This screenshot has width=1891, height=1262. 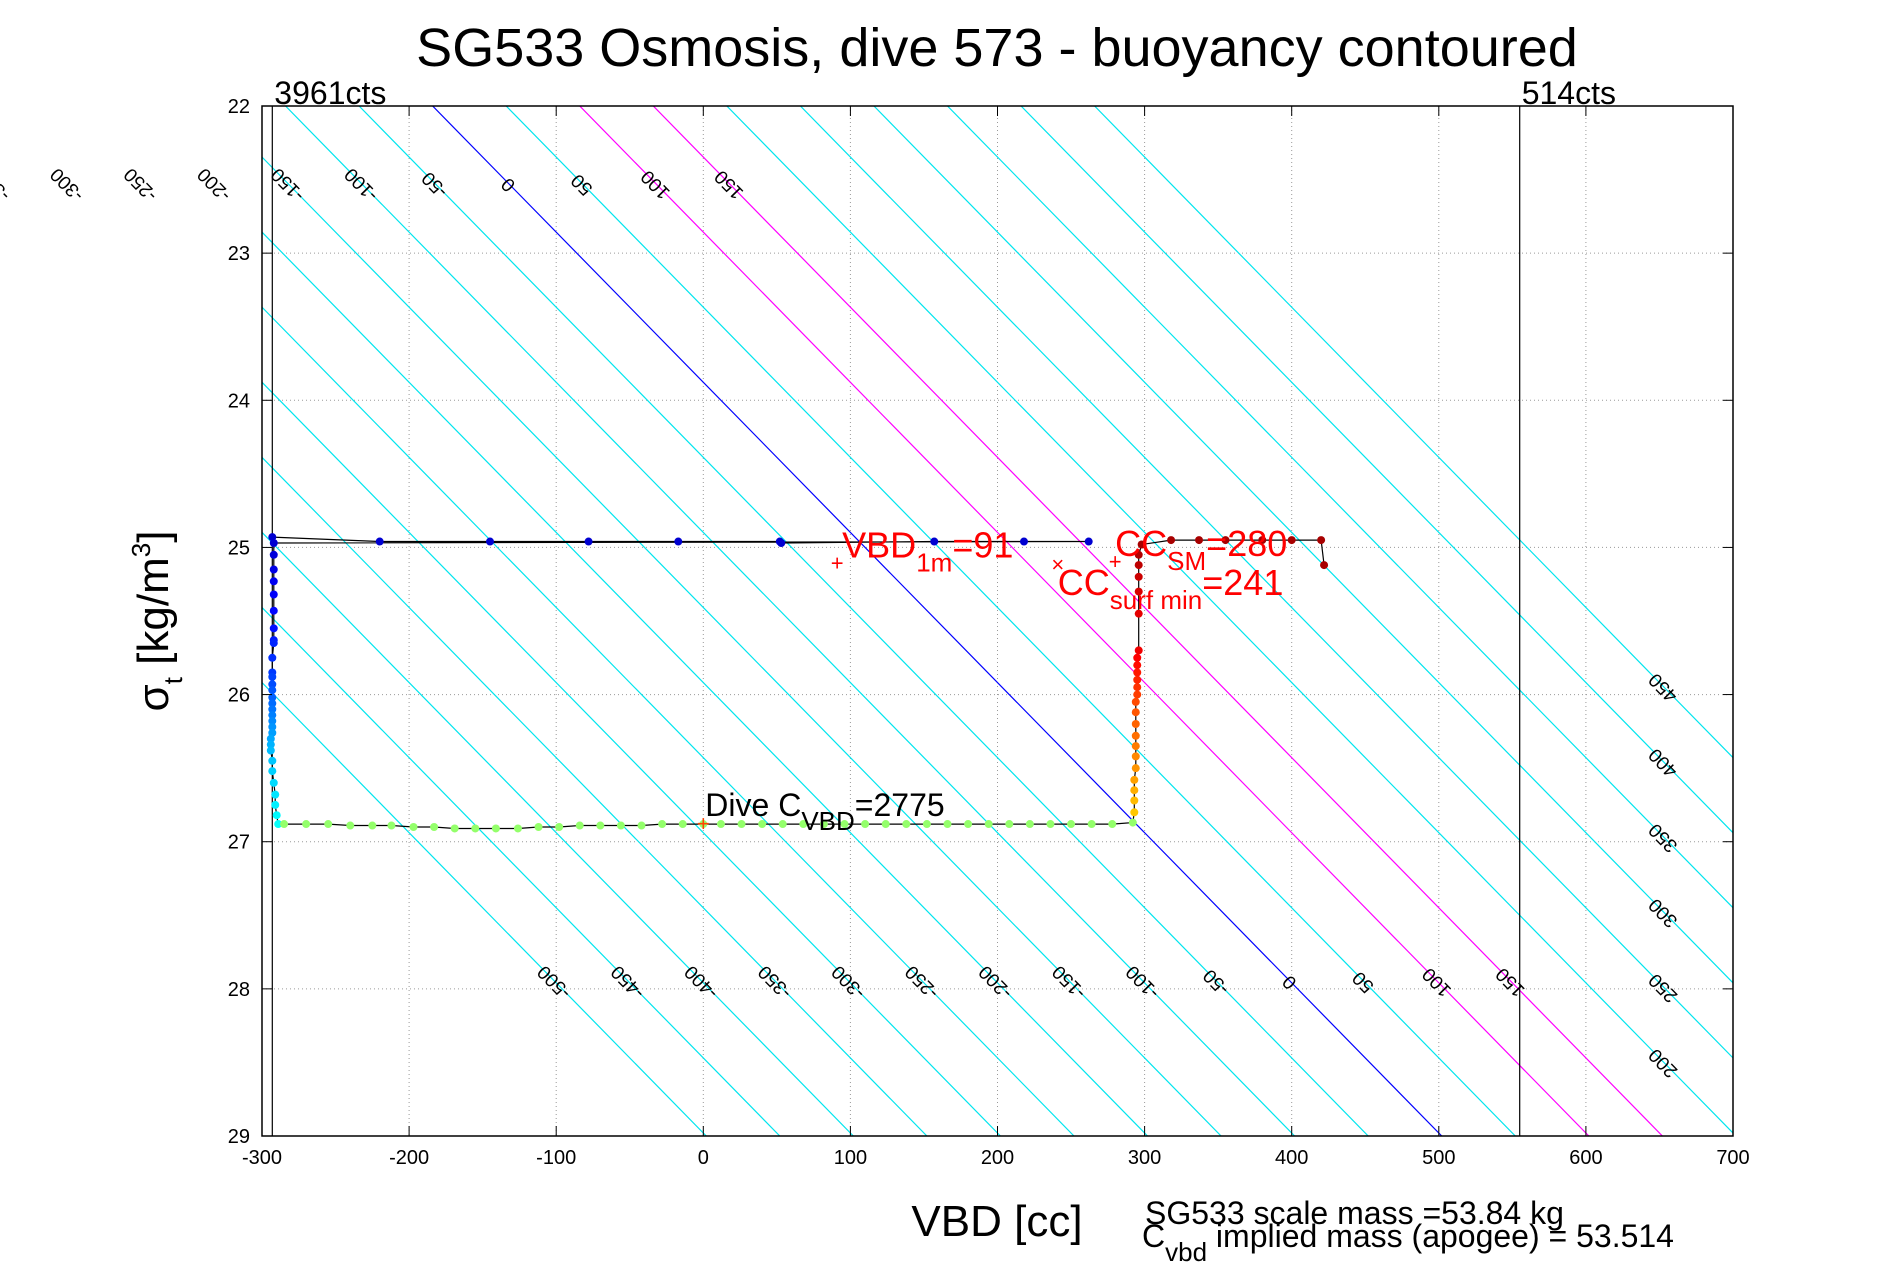 I want to click on x-tick-label: 0, so click(x=703, y=1158).